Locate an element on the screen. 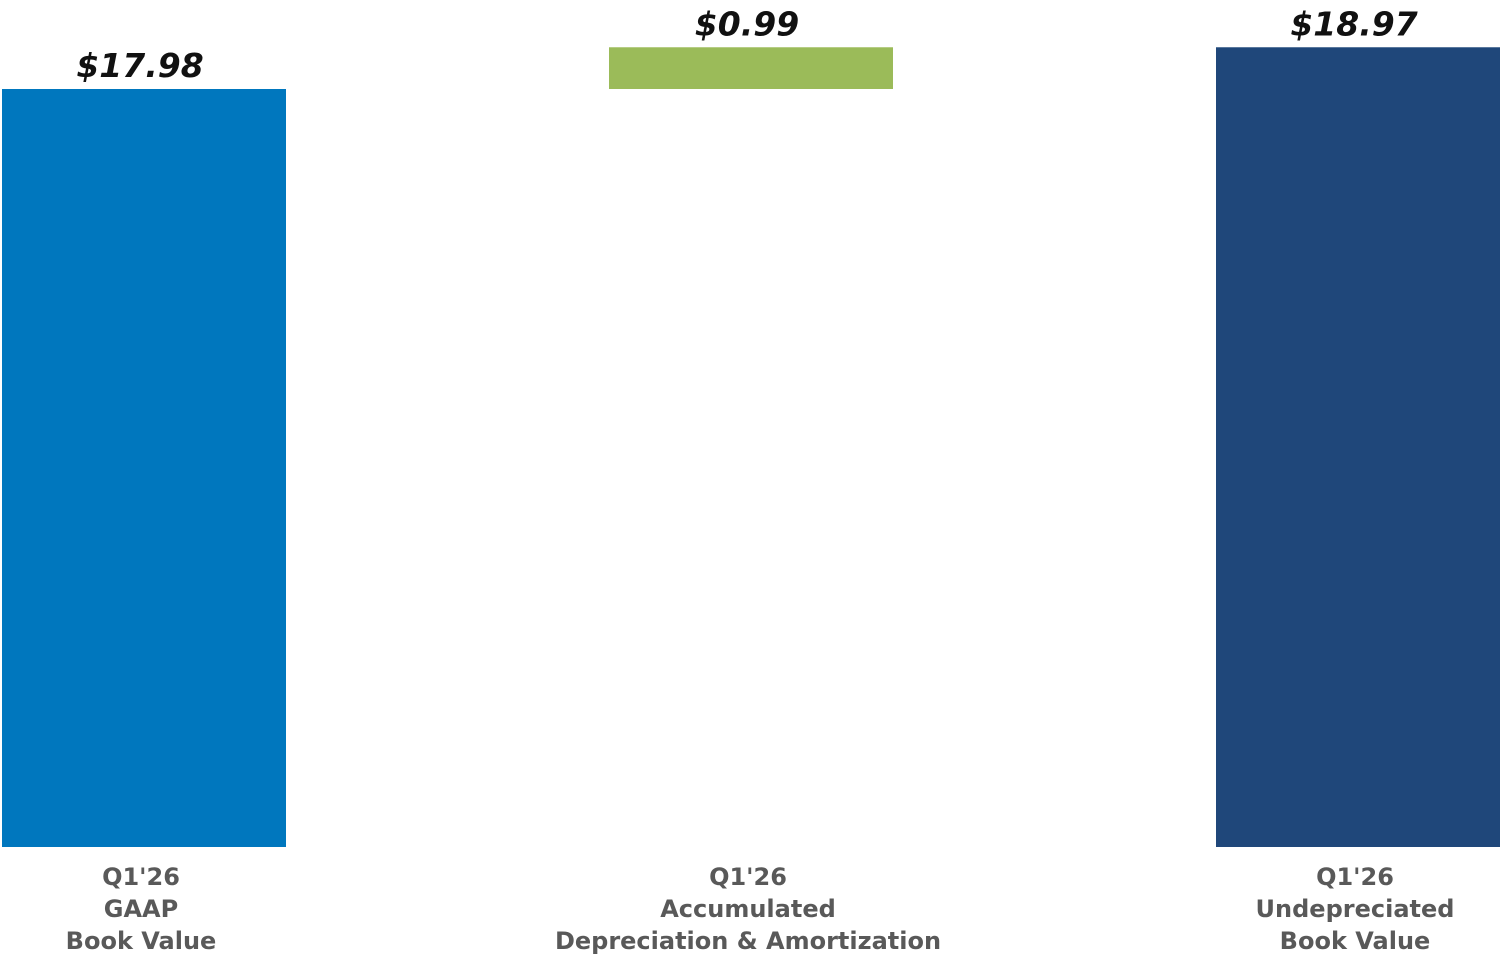  value-label: $0.99 is located at coordinates (747, 23).